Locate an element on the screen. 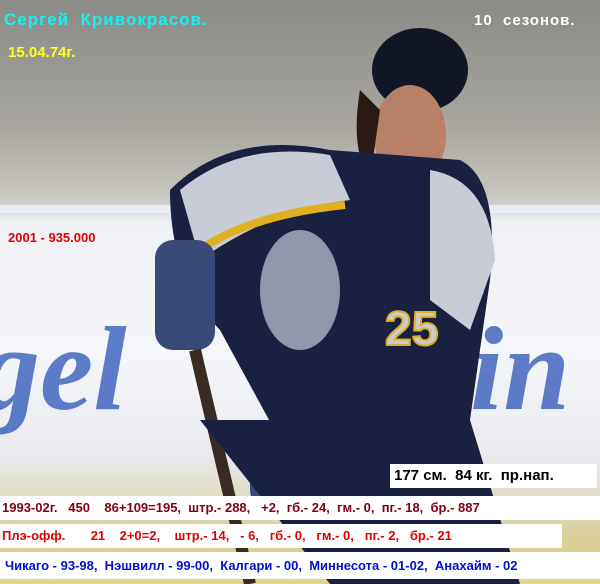 The image size is (600, 584). left-glove is located at coordinates (185, 295).